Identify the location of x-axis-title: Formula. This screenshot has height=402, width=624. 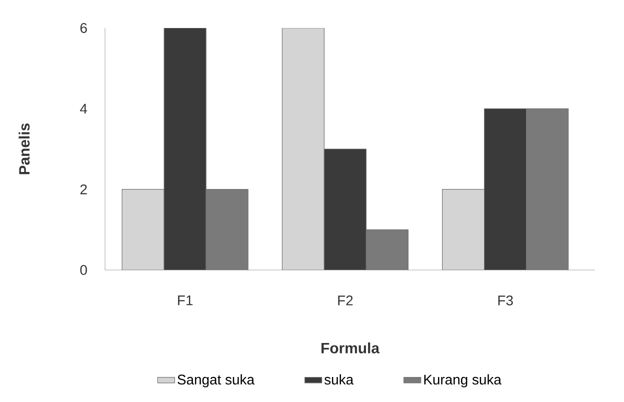
(351, 348).